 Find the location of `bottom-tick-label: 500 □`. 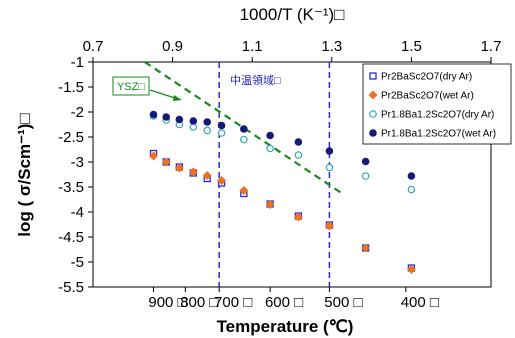

bottom-tick-label: 500 □ is located at coordinates (343, 302).